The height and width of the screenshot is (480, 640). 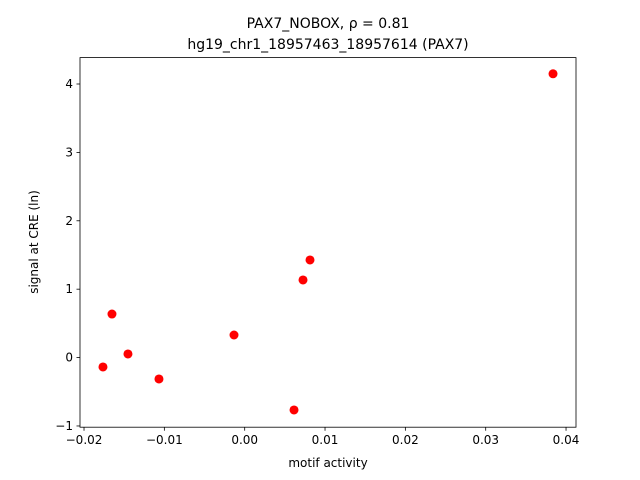 What do you see at coordinates (328, 24) in the screenshot?
I see `chart-title: PAX7_NOBOX, ρ = 0.81` at bounding box center [328, 24].